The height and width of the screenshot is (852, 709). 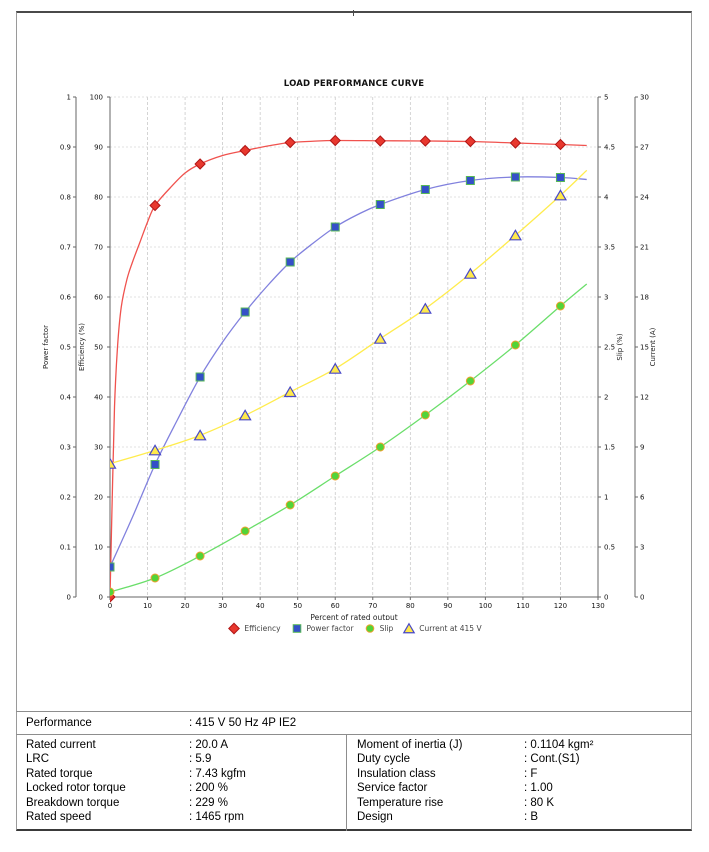 What do you see at coordinates (354, 84) in the screenshot?
I see `chart-title: LOAD PERFORMANCE CURVE` at bounding box center [354, 84].